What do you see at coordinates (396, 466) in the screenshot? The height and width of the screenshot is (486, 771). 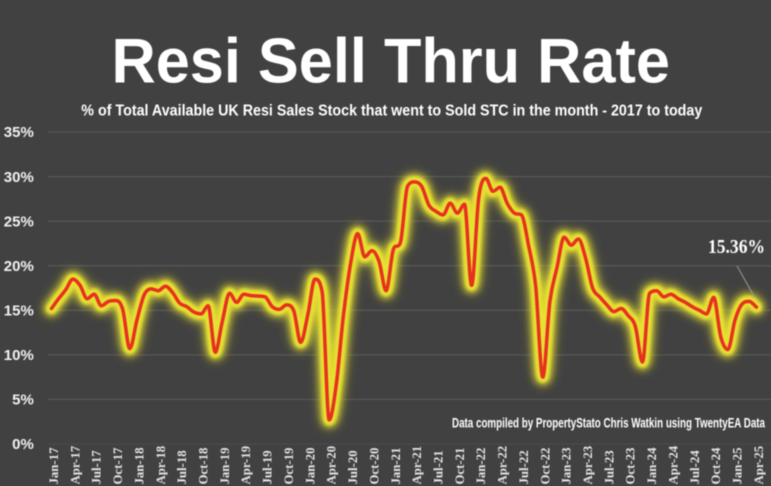 I see `svg-text: Jan-21` at bounding box center [396, 466].